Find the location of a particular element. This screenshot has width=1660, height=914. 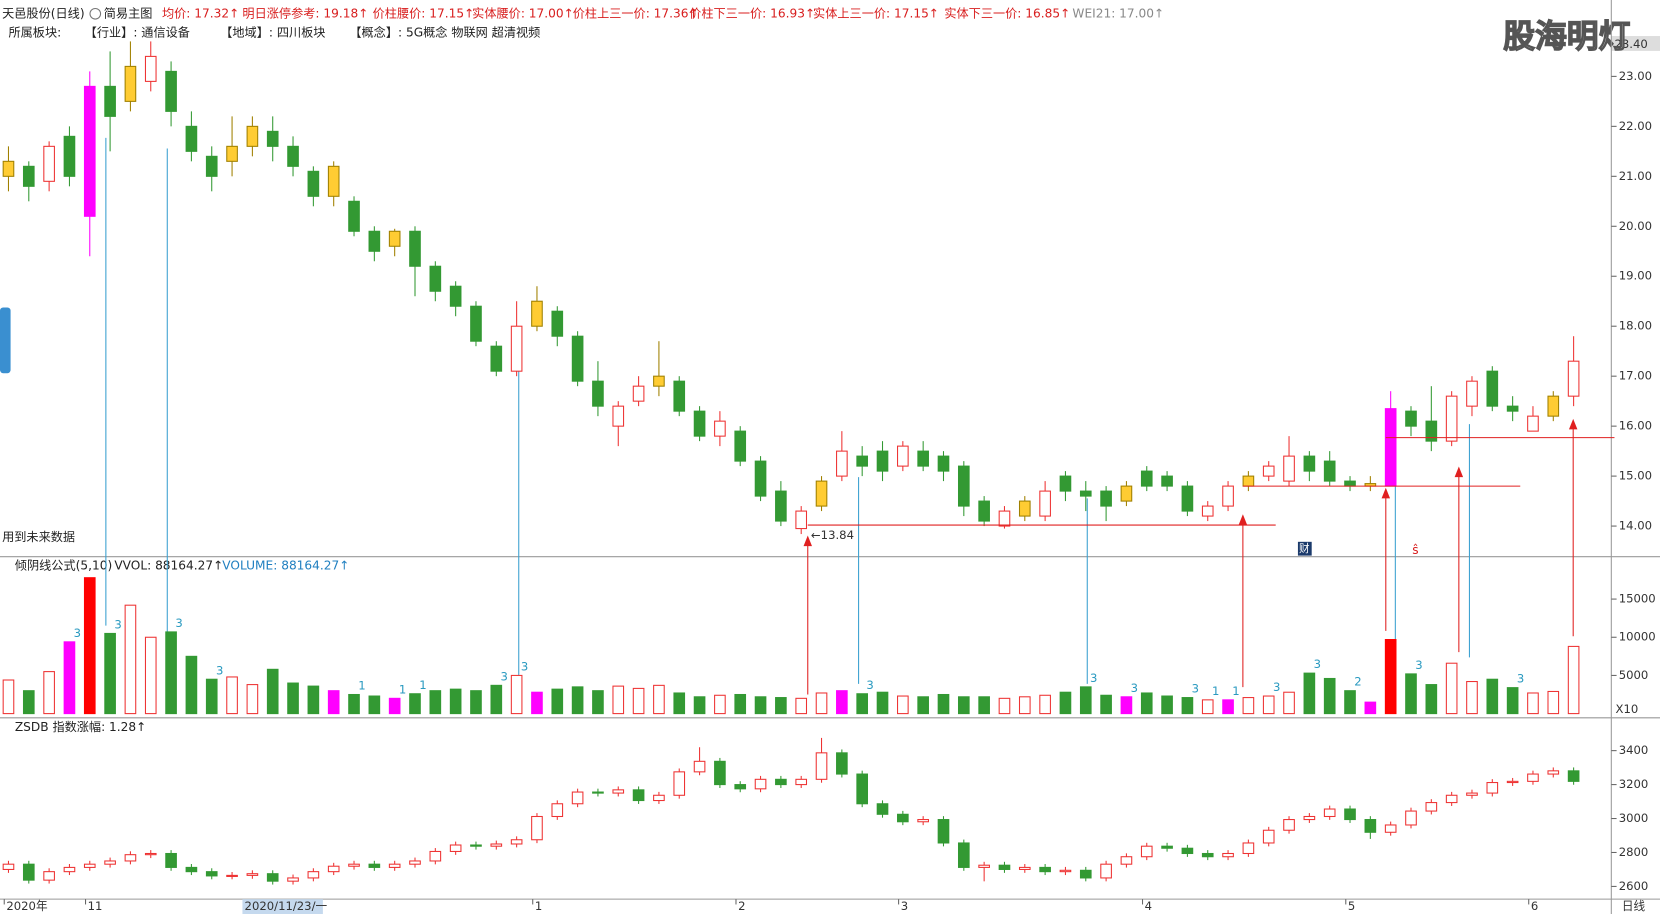

side-tab is located at coordinates (5, 340).